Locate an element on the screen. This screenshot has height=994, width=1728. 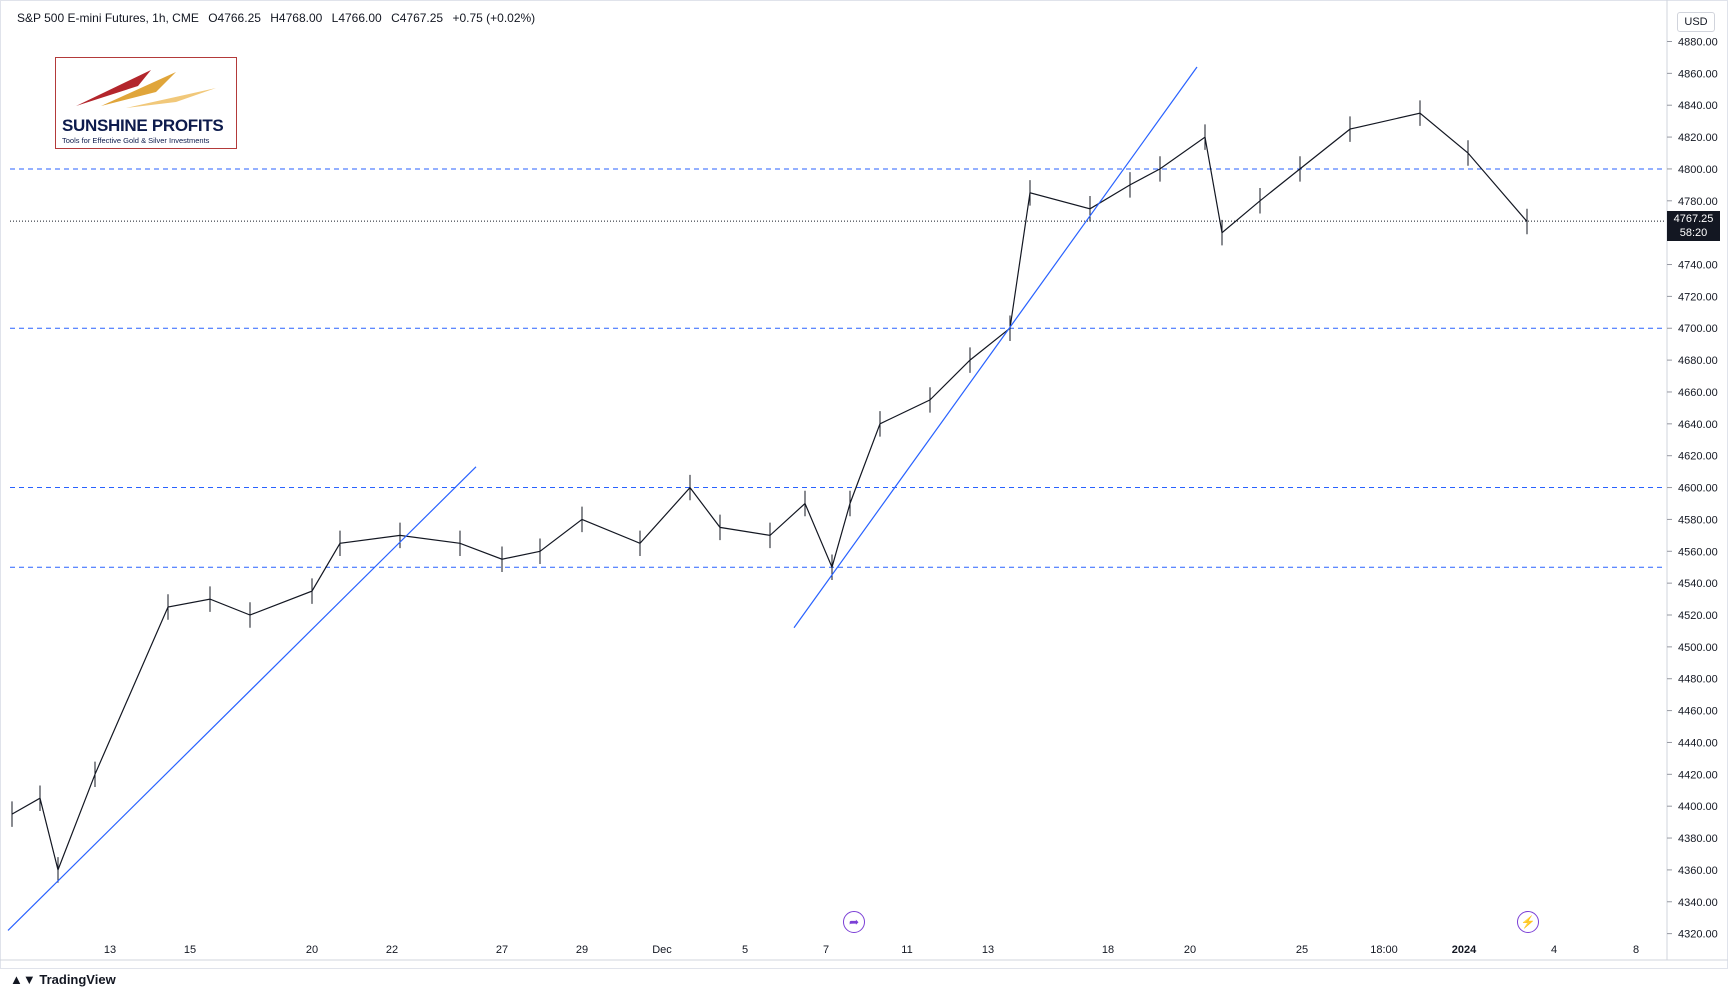
lightning-icon: ⚡ is located at coordinates (1528, 922).